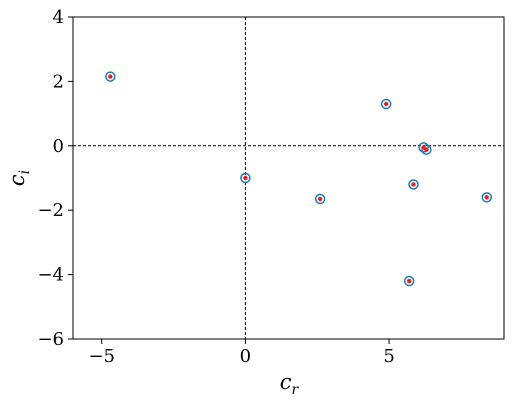 This screenshot has height=403, width=513. I want to click on x-tick-label: −5, so click(101, 356).